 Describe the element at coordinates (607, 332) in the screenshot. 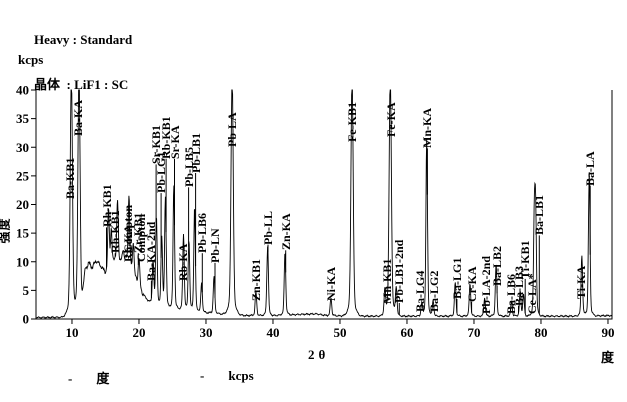

I see `x-tick-label: 90` at that location.